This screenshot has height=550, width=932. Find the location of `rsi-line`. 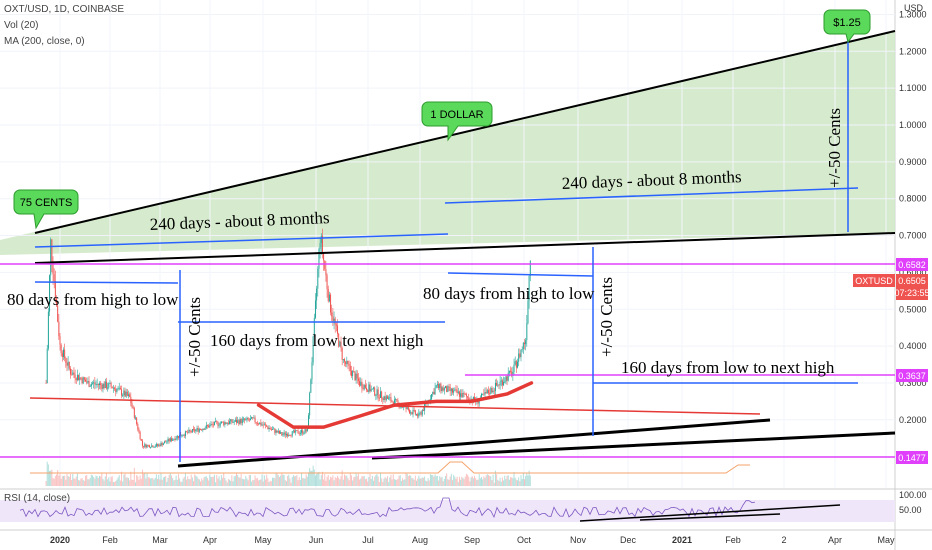

rsi-line is located at coordinates (387, 508).